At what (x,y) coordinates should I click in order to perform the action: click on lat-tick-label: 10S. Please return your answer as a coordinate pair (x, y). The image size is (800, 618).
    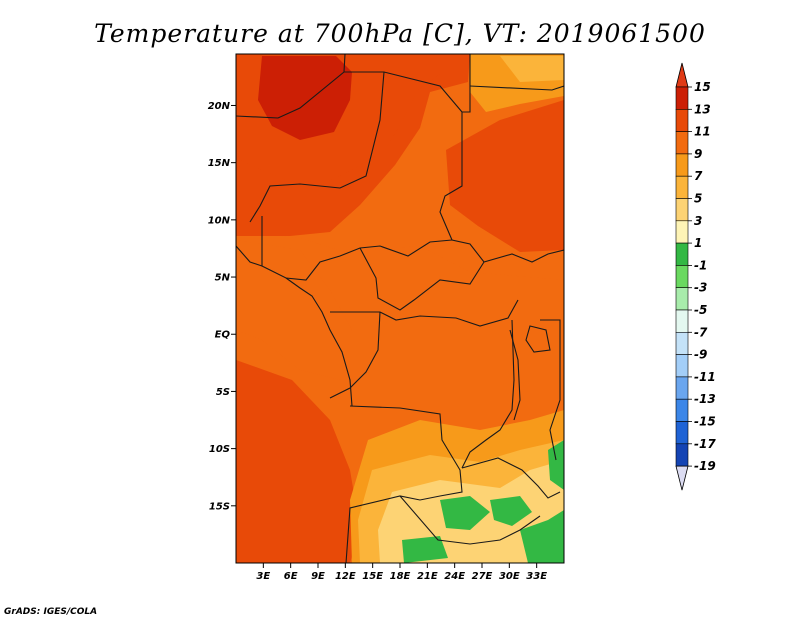
    Looking at the image, I should click on (219, 449).